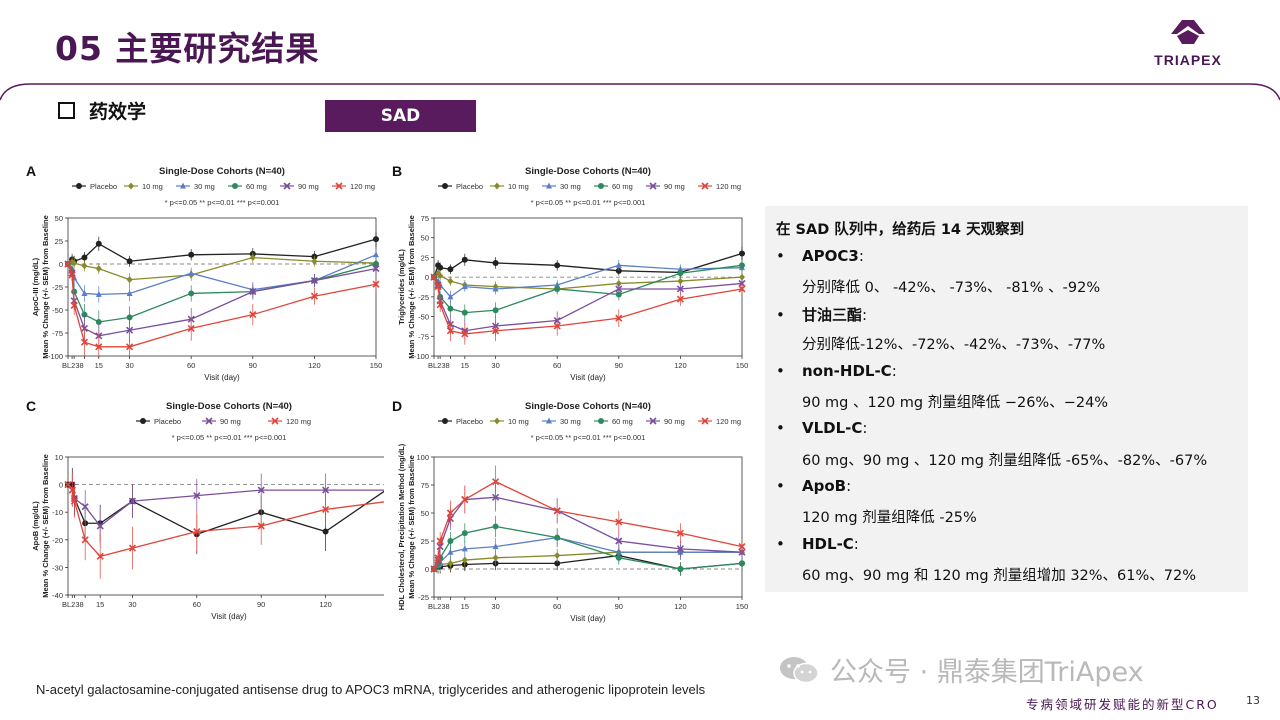 The image size is (1280, 720). What do you see at coordinates (822, 428) in the screenshot?
I see `finding-item-vldl: • VLDL-C:` at bounding box center [822, 428].